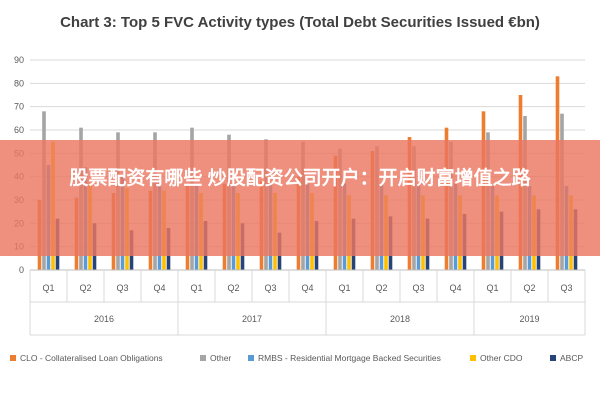  What do you see at coordinates (104, 319) in the screenshot?
I see `x-group-label: 2016` at bounding box center [104, 319].